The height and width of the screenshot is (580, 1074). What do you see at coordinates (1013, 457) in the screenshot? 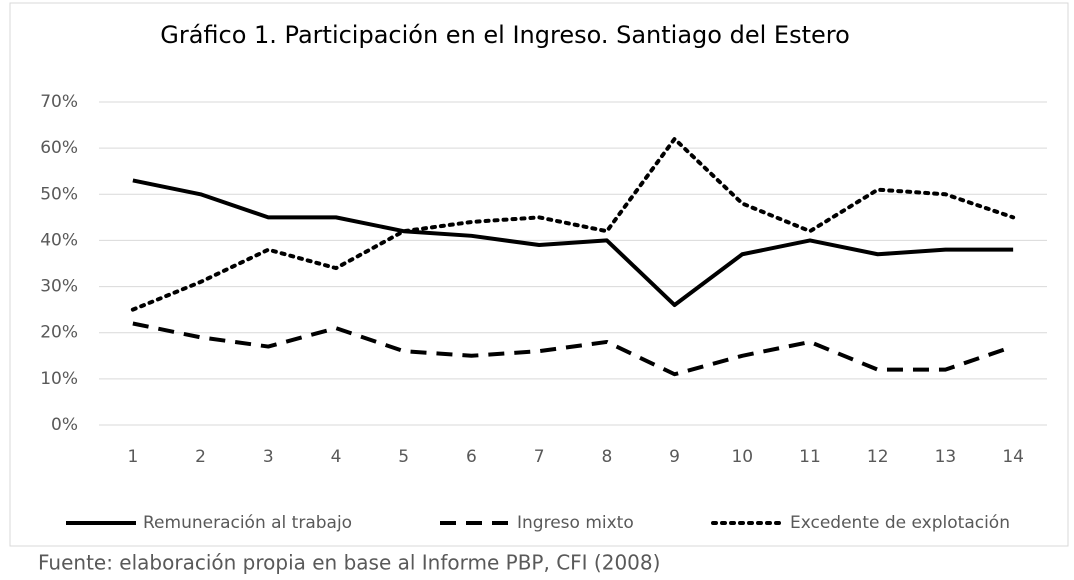
I see `x-tick-label: 14` at bounding box center [1013, 457].